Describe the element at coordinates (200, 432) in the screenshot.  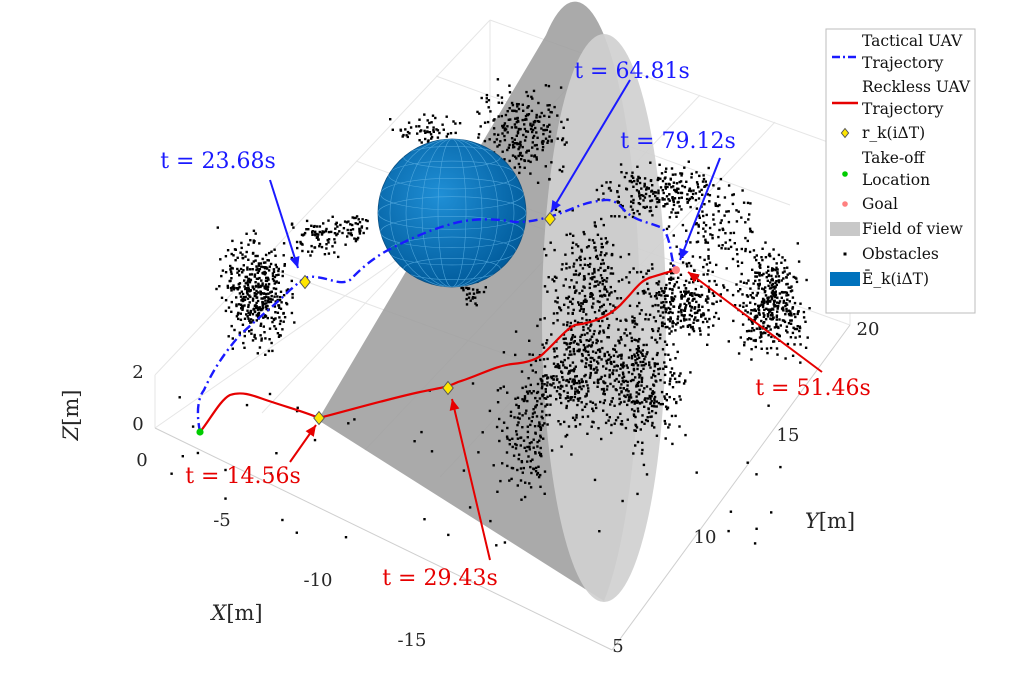
I see `takeoff-marker` at that location.